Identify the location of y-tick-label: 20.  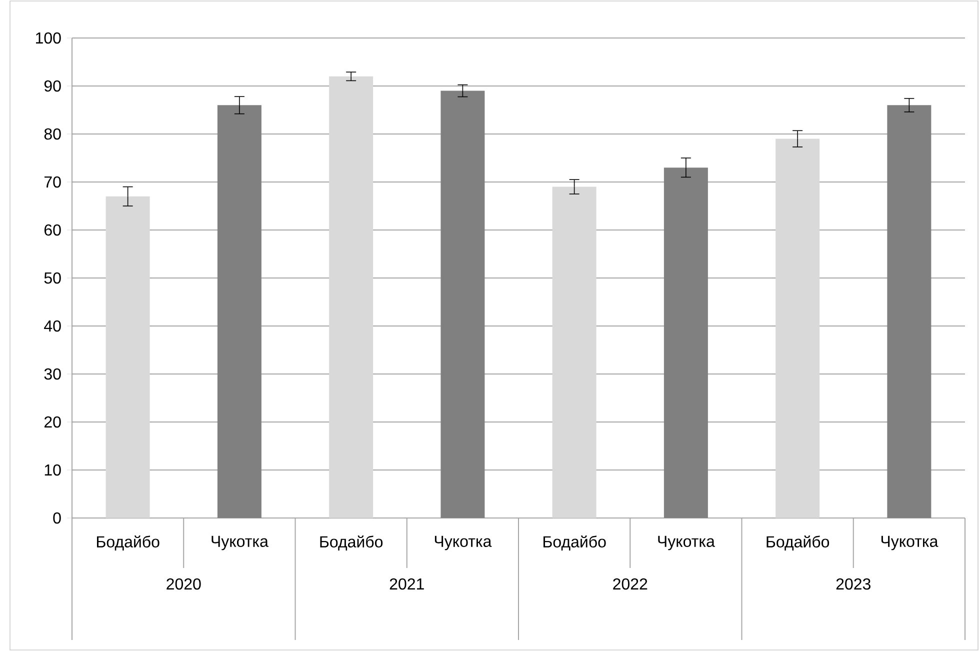
(52, 422).